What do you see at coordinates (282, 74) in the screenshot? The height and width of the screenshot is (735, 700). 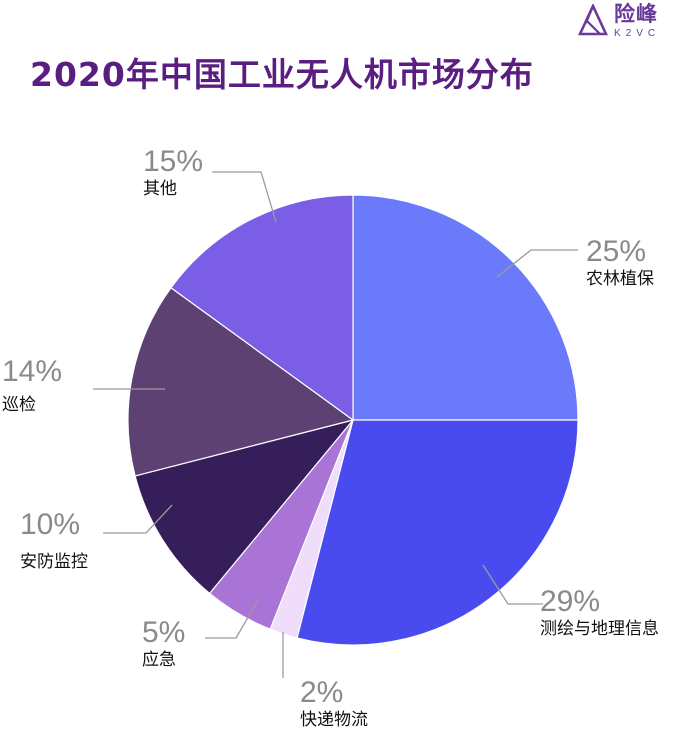 I see `chart-title: 2020年中国工业无人机市场分布` at bounding box center [282, 74].